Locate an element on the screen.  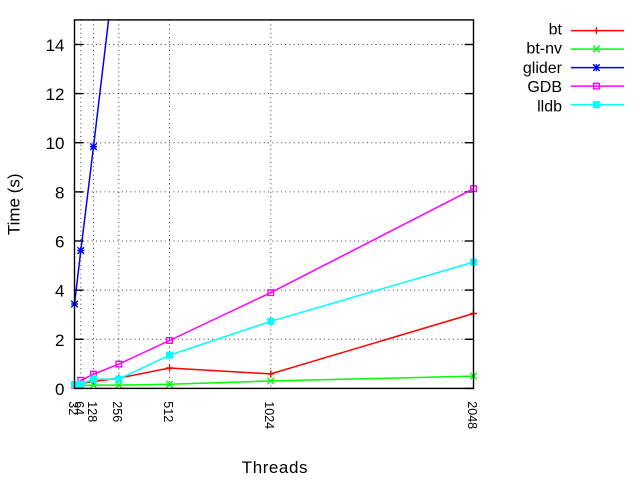
svg-text: Time (s) is located at coordinates (14, 204).